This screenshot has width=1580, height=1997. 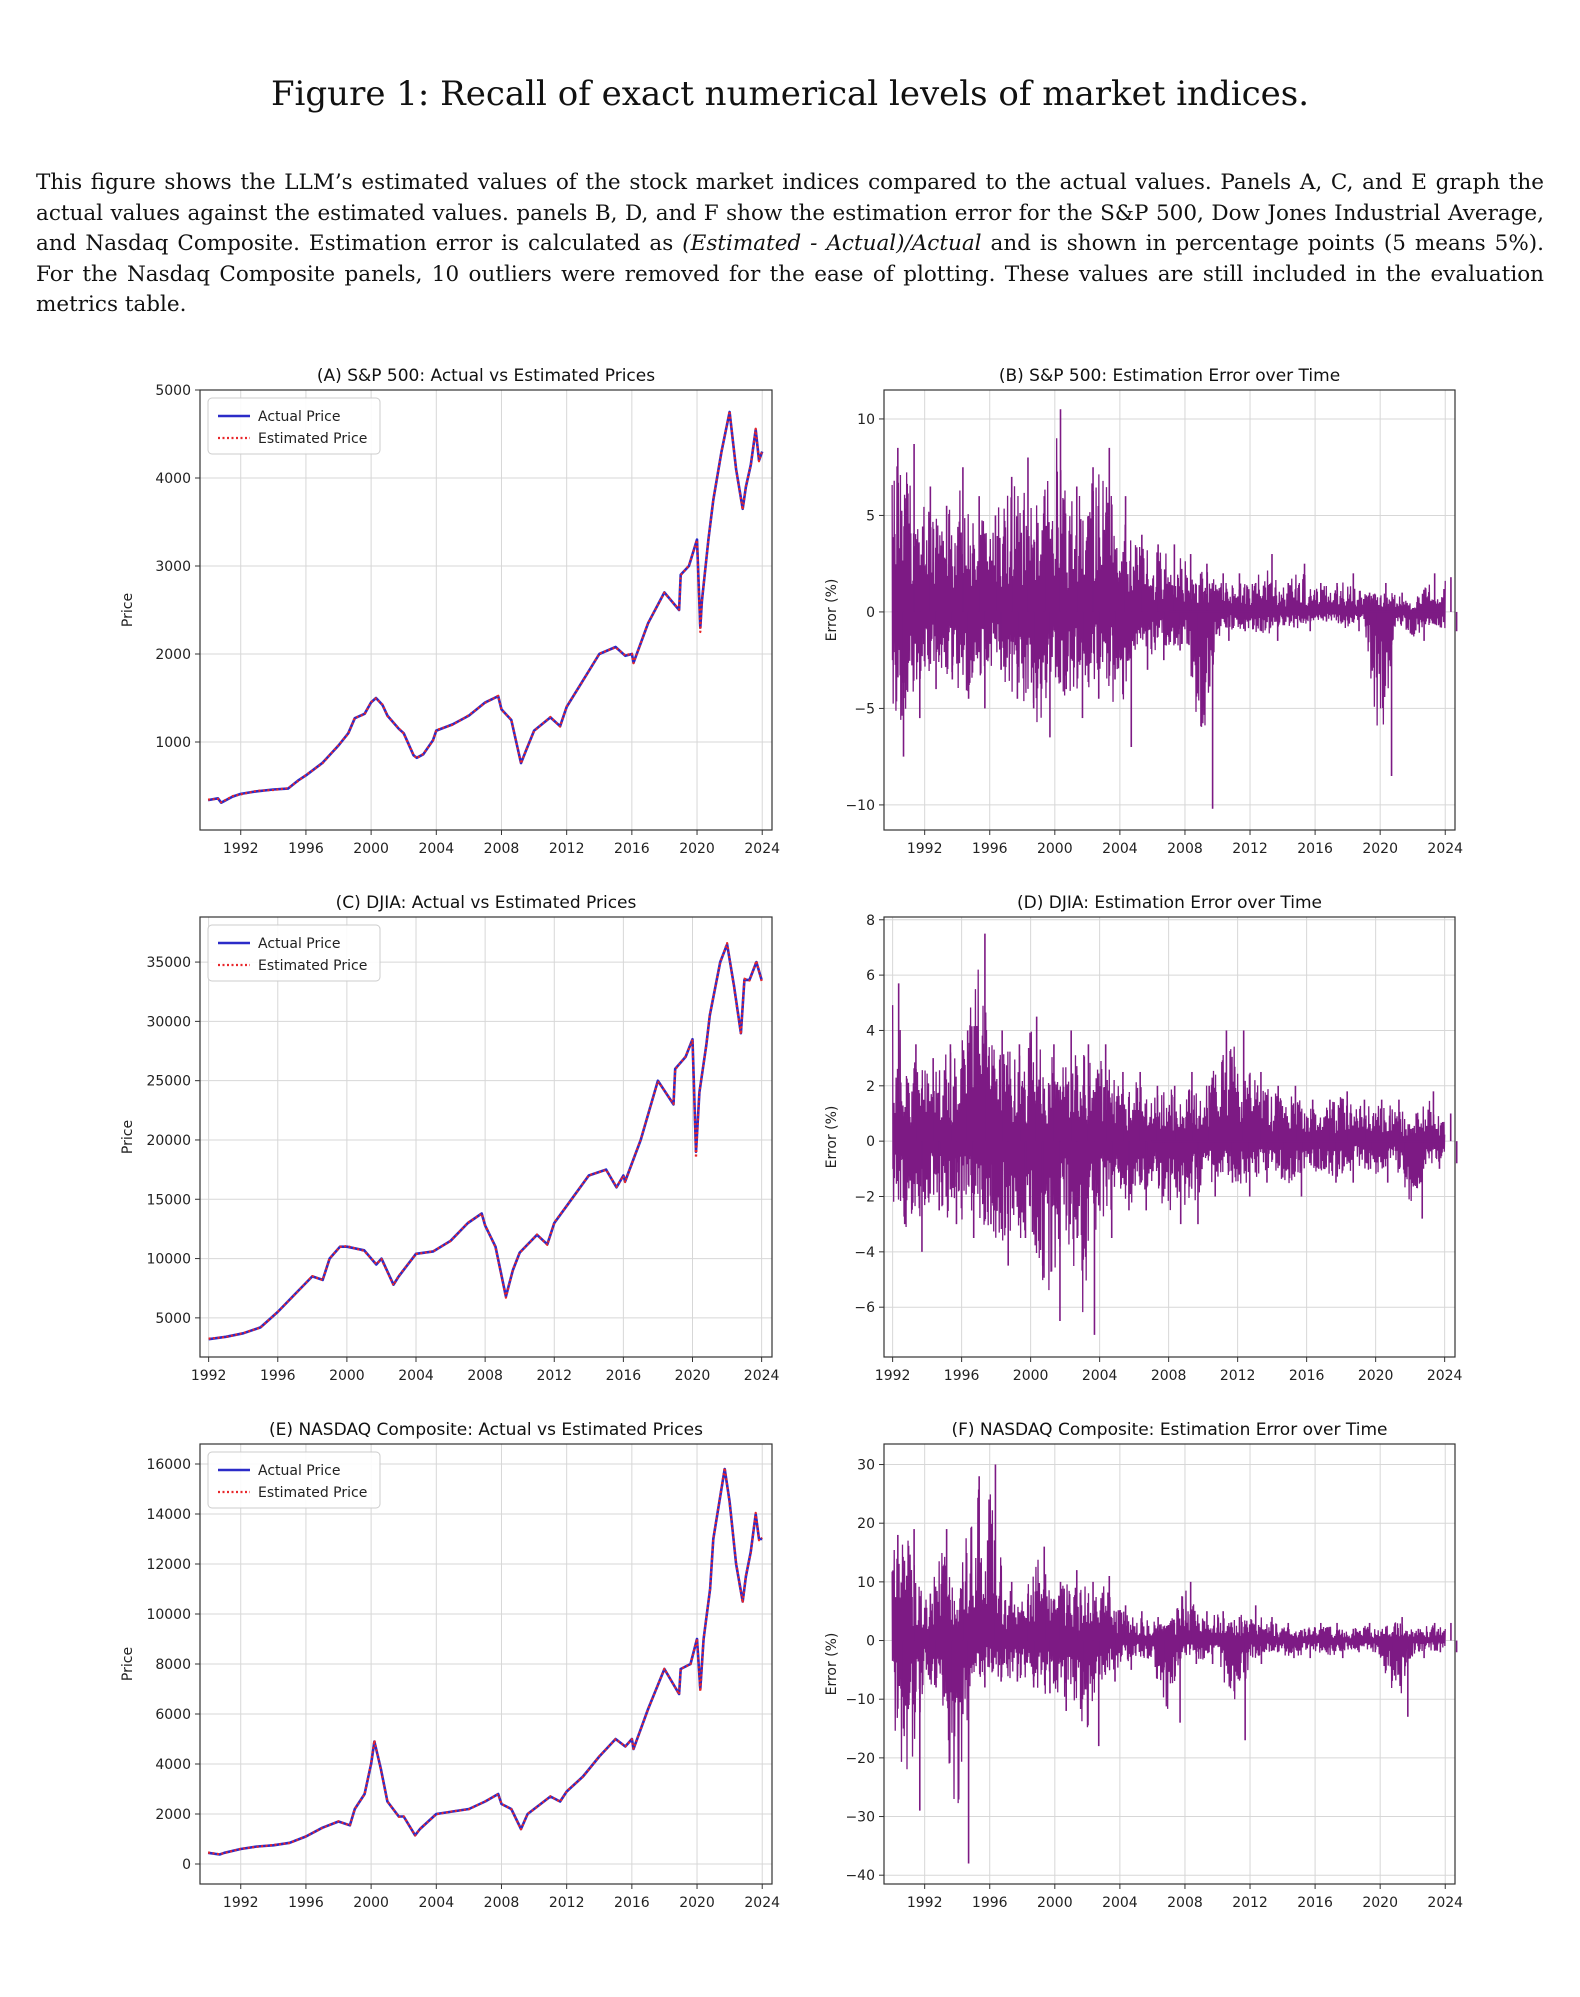 I want to click on y-tick-label: 14000, so click(x=168, y=1515).